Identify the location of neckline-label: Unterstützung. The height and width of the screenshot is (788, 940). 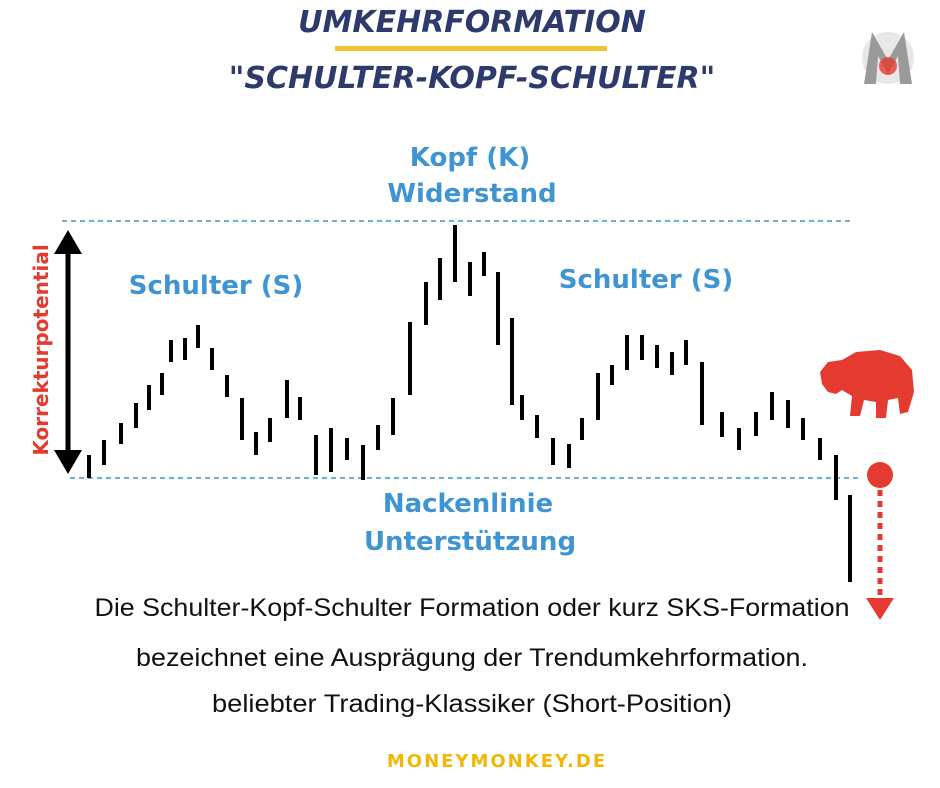
(470, 542).